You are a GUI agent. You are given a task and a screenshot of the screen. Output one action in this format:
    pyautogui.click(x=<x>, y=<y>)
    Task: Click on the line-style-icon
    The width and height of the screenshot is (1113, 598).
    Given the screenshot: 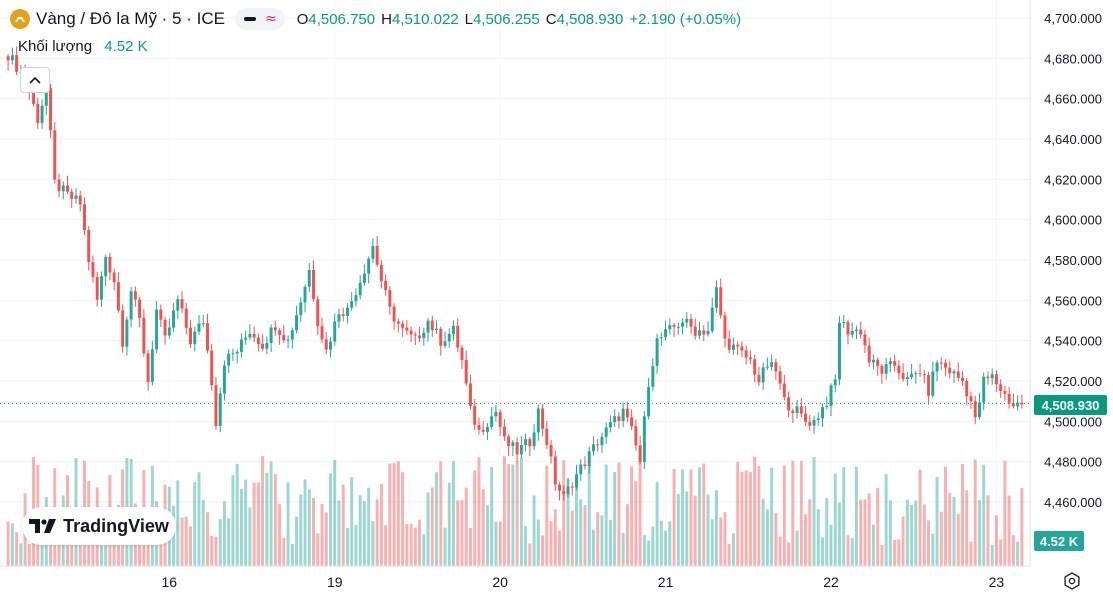 What is the action you would take?
    pyautogui.click(x=249, y=19)
    